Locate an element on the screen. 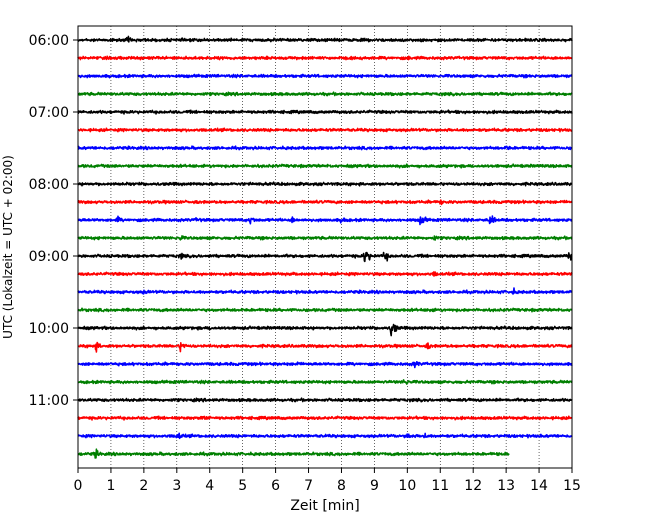 This screenshot has height=520, width=650. x-tick-label-5: 5 is located at coordinates (242, 486).